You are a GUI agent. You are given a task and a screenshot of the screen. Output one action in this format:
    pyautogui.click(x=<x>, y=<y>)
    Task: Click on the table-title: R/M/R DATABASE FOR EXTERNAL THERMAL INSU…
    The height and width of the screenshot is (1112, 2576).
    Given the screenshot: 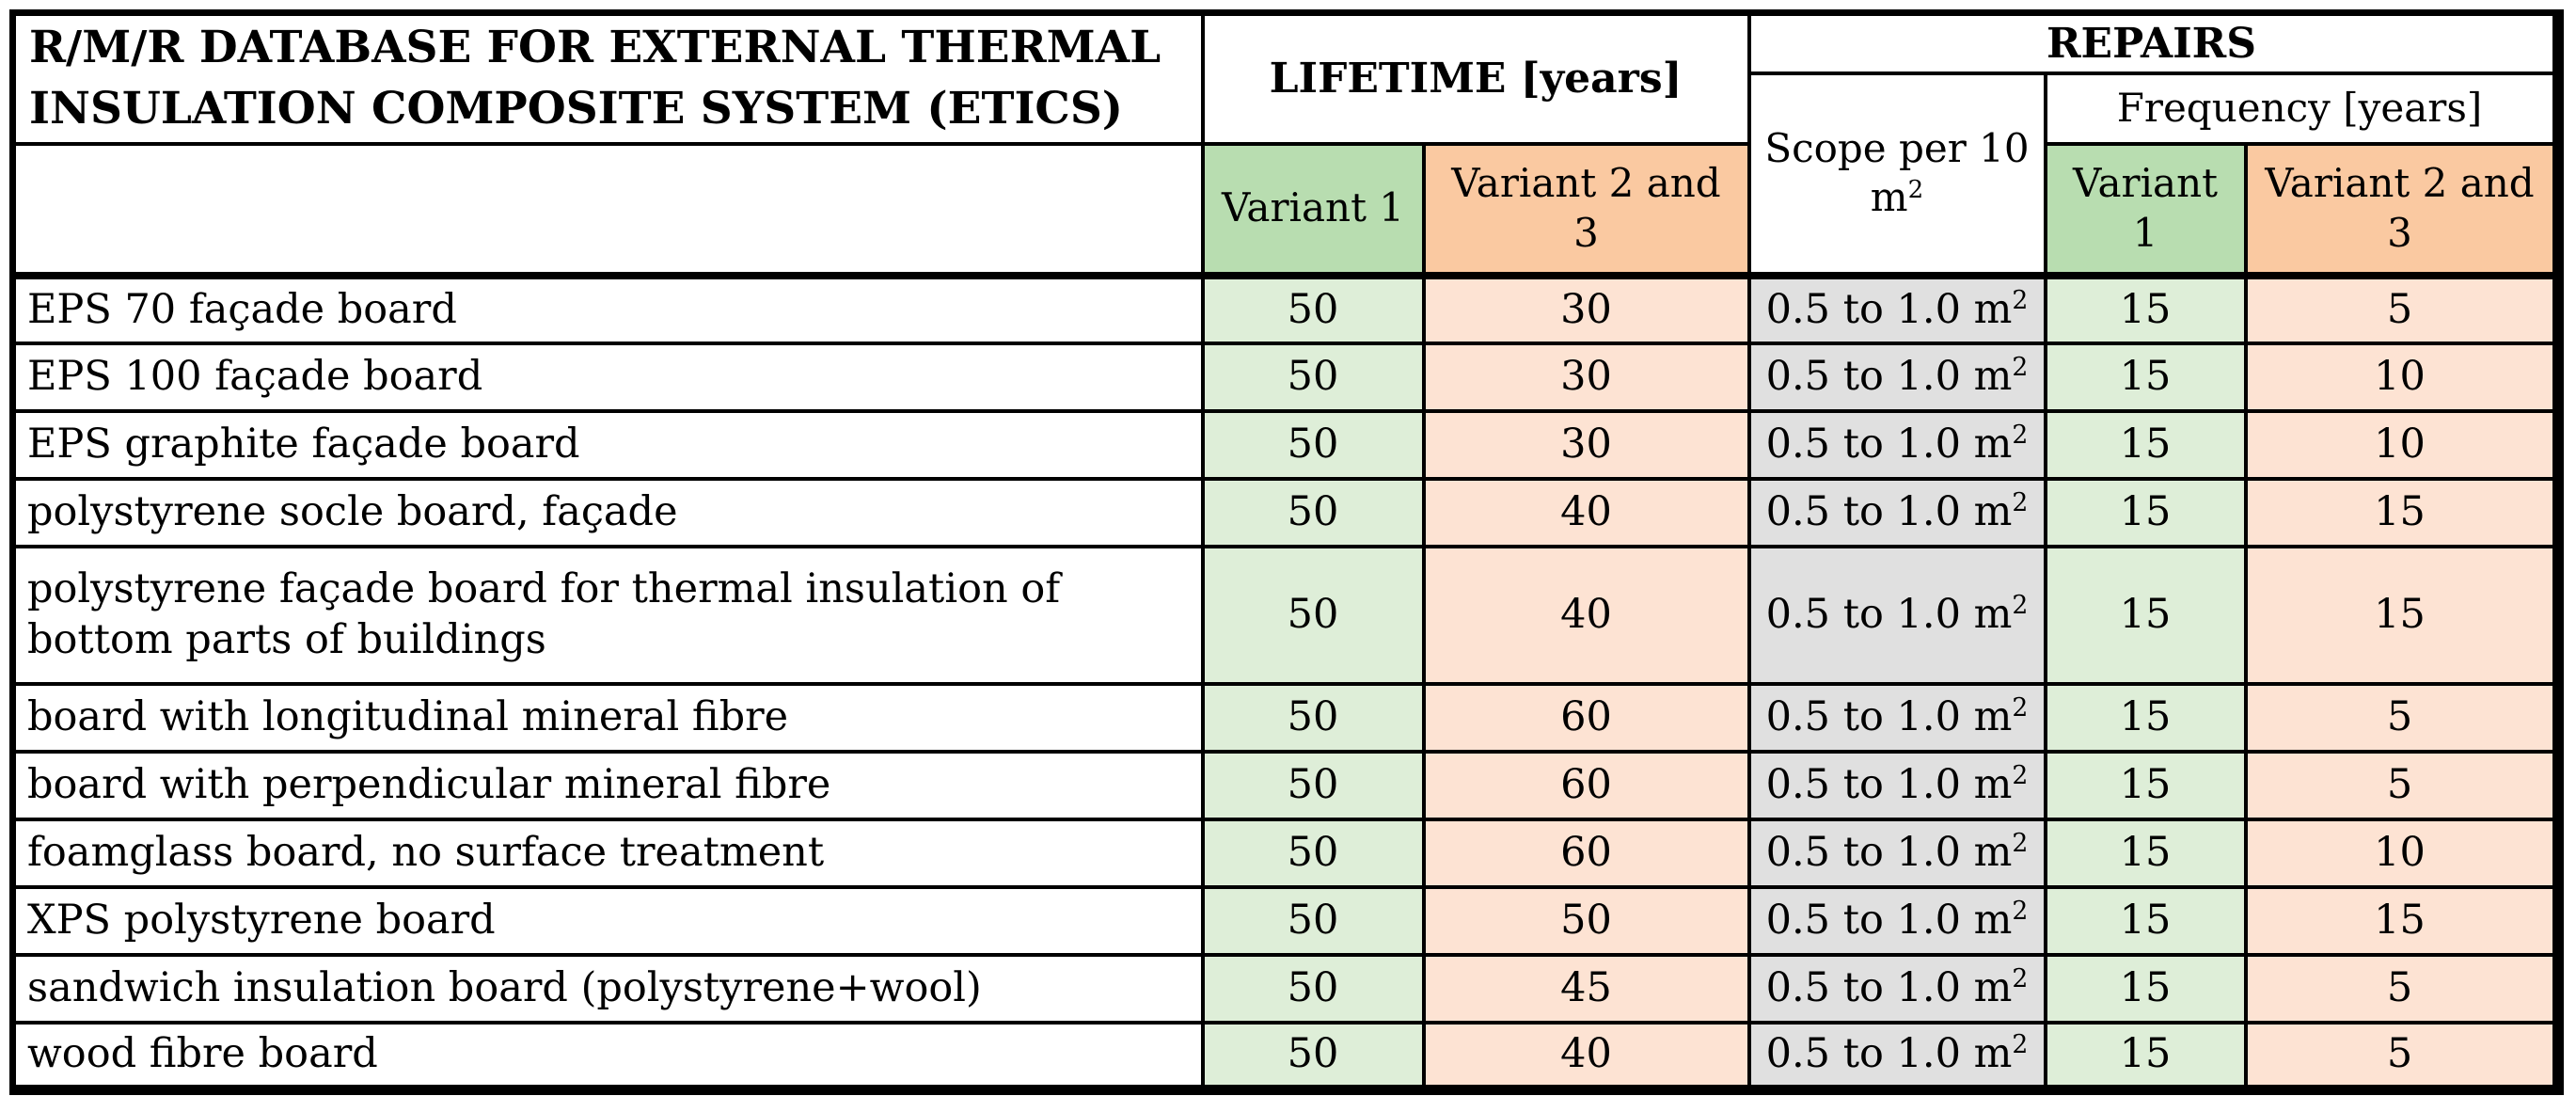 What is the action you would take?
    pyautogui.click(x=607, y=78)
    